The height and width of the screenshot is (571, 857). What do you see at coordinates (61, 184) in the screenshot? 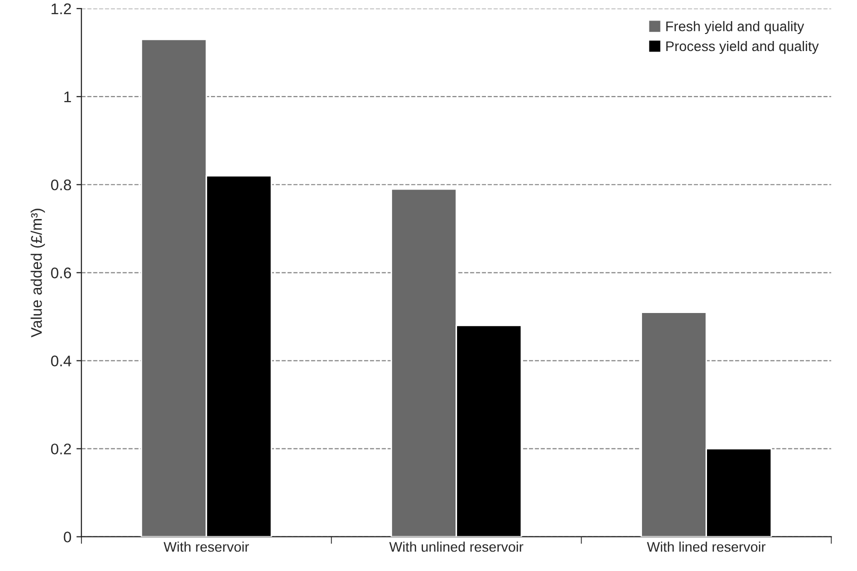
I see `y-tick-label: 0.8` at bounding box center [61, 184].